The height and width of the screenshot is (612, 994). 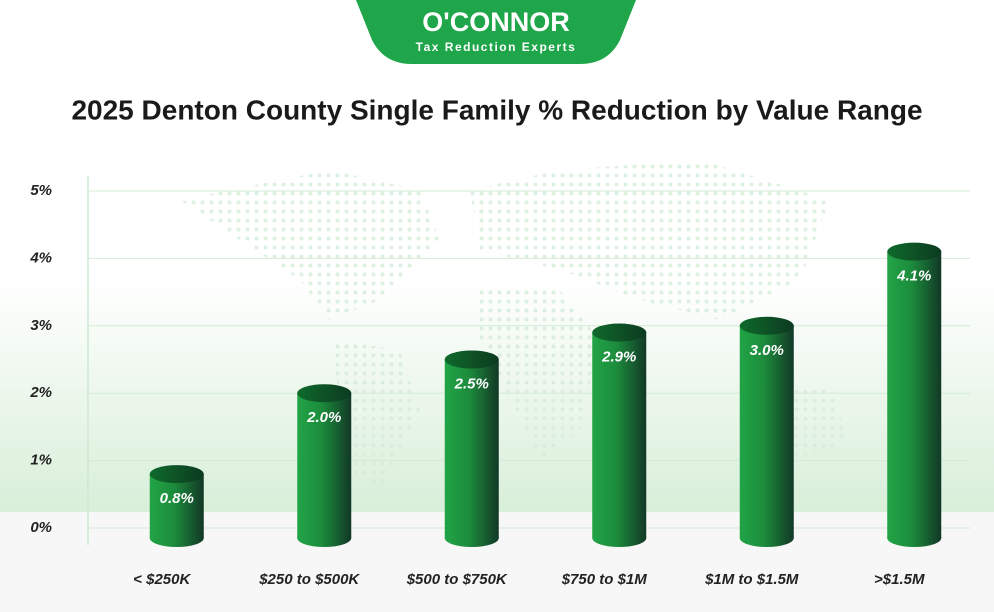 What do you see at coordinates (162, 579) in the screenshot?
I see `x-tick-label: < $250K` at bounding box center [162, 579].